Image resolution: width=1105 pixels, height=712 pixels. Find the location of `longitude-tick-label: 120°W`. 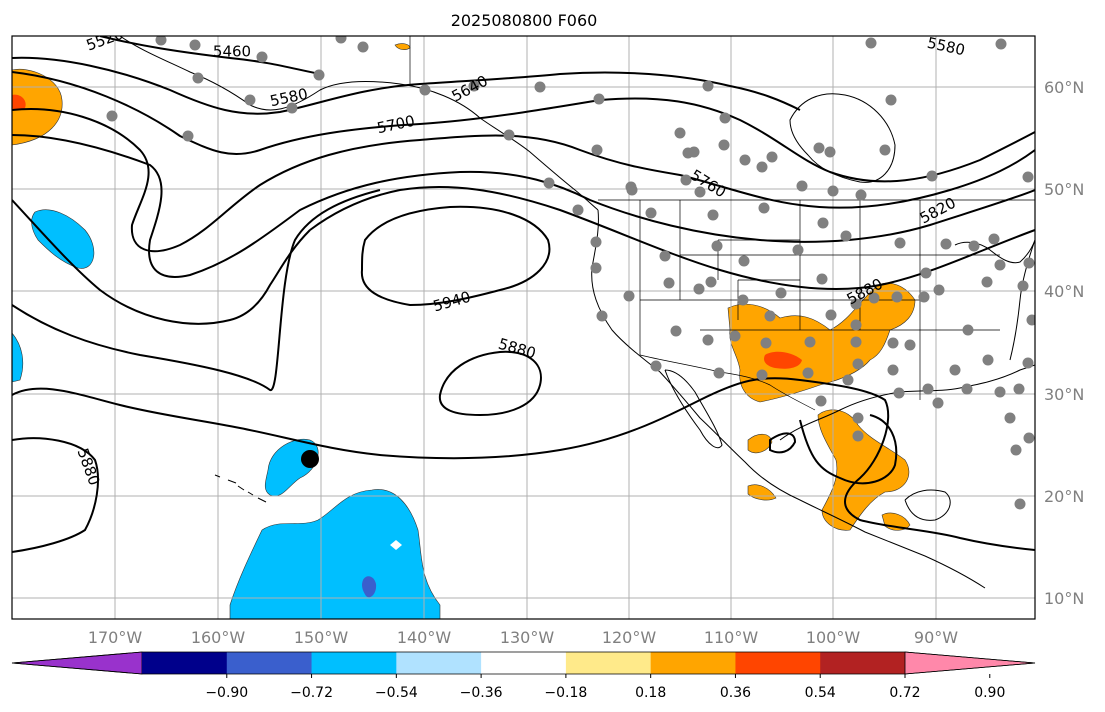

longitude-tick-label: 120°W is located at coordinates (629, 637).